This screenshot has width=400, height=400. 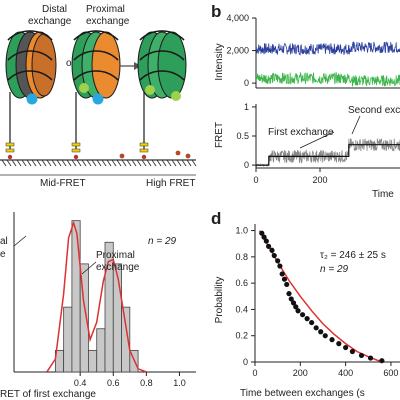 What do you see at coordinates (241, 283) in the screenshot?
I see `probability-y-tick-label: 0.6` at bounding box center [241, 283].